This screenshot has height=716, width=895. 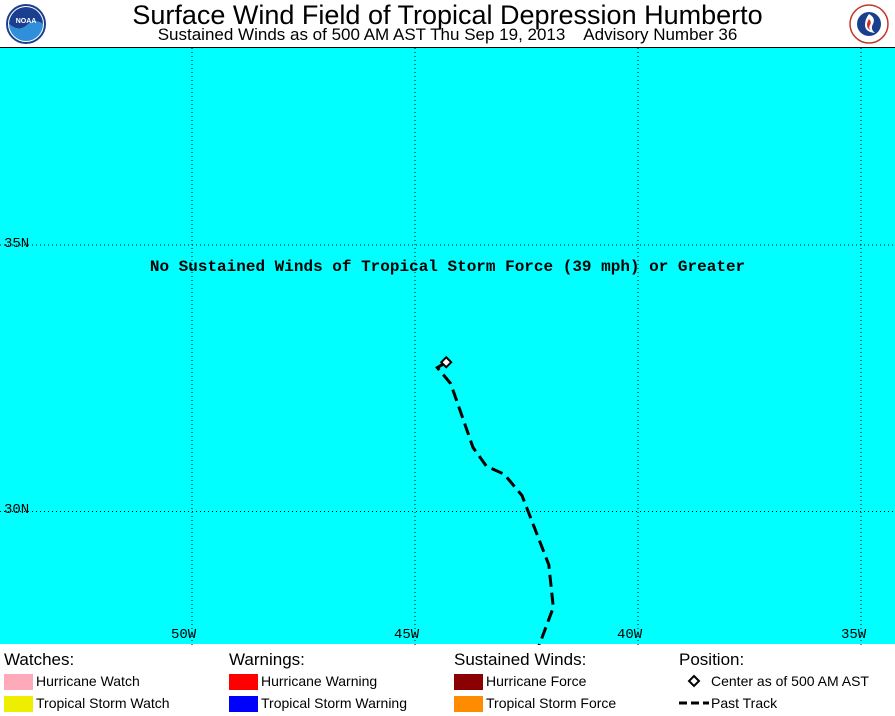 I want to click on hurricane-watch-swatch, so click(x=18, y=682).